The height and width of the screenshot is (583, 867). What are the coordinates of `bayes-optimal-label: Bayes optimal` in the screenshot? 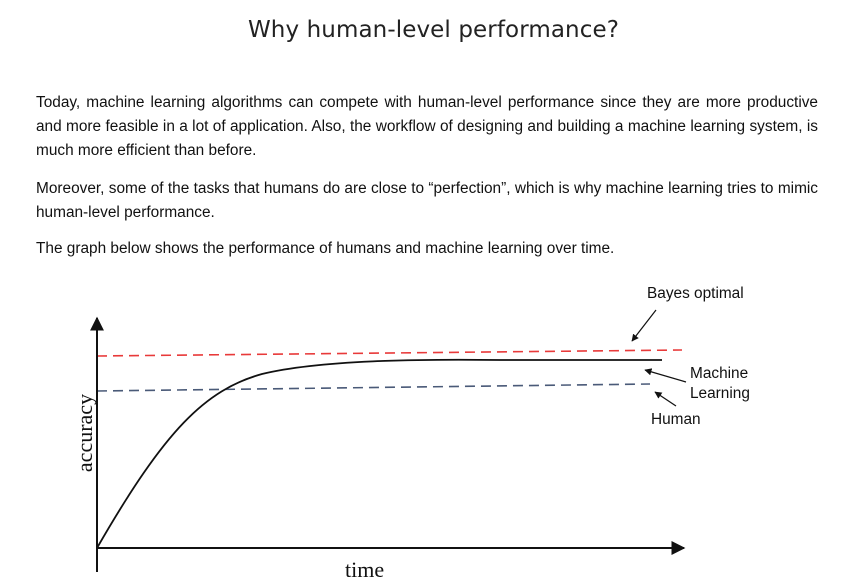 It's located at (695, 293).